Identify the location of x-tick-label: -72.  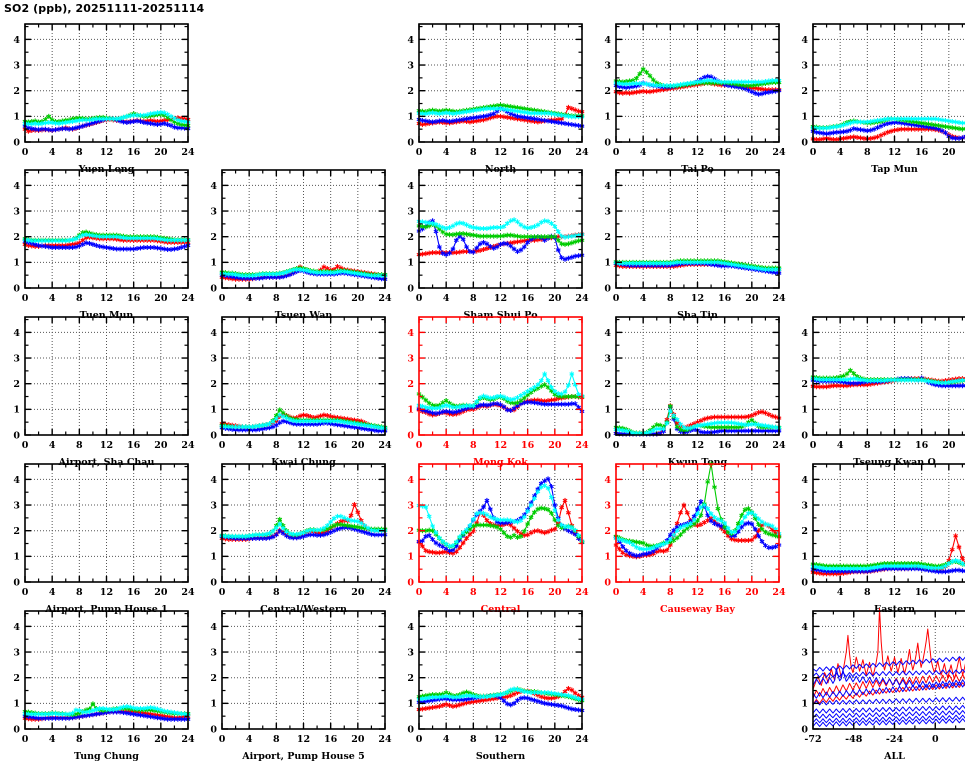
(812, 739).